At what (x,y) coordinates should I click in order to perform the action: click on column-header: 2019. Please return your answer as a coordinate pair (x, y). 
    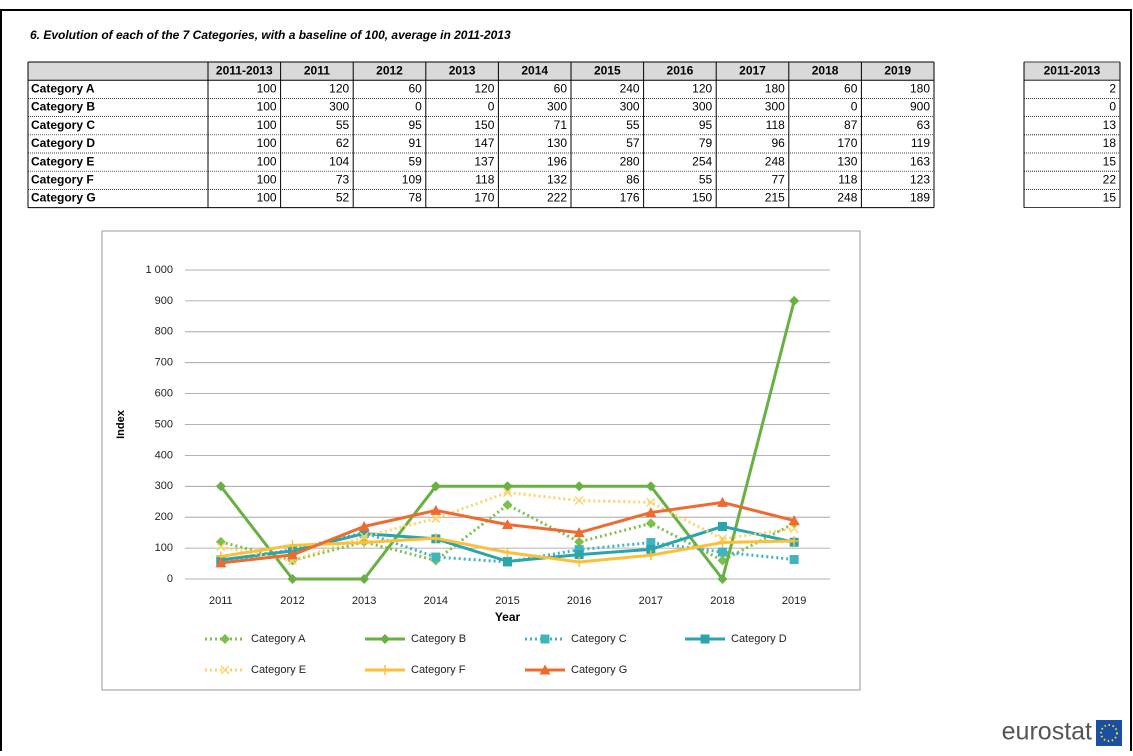
    Looking at the image, I should click on (897, 70).